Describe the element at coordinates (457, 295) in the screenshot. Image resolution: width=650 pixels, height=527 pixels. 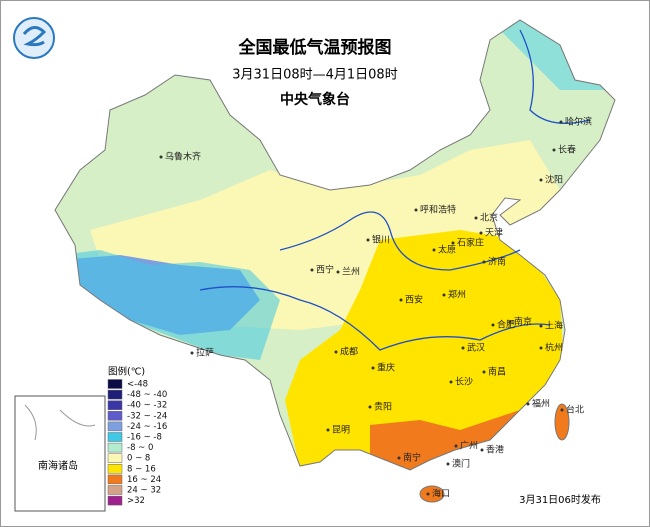
I see `city-label: 郑州` at that location.